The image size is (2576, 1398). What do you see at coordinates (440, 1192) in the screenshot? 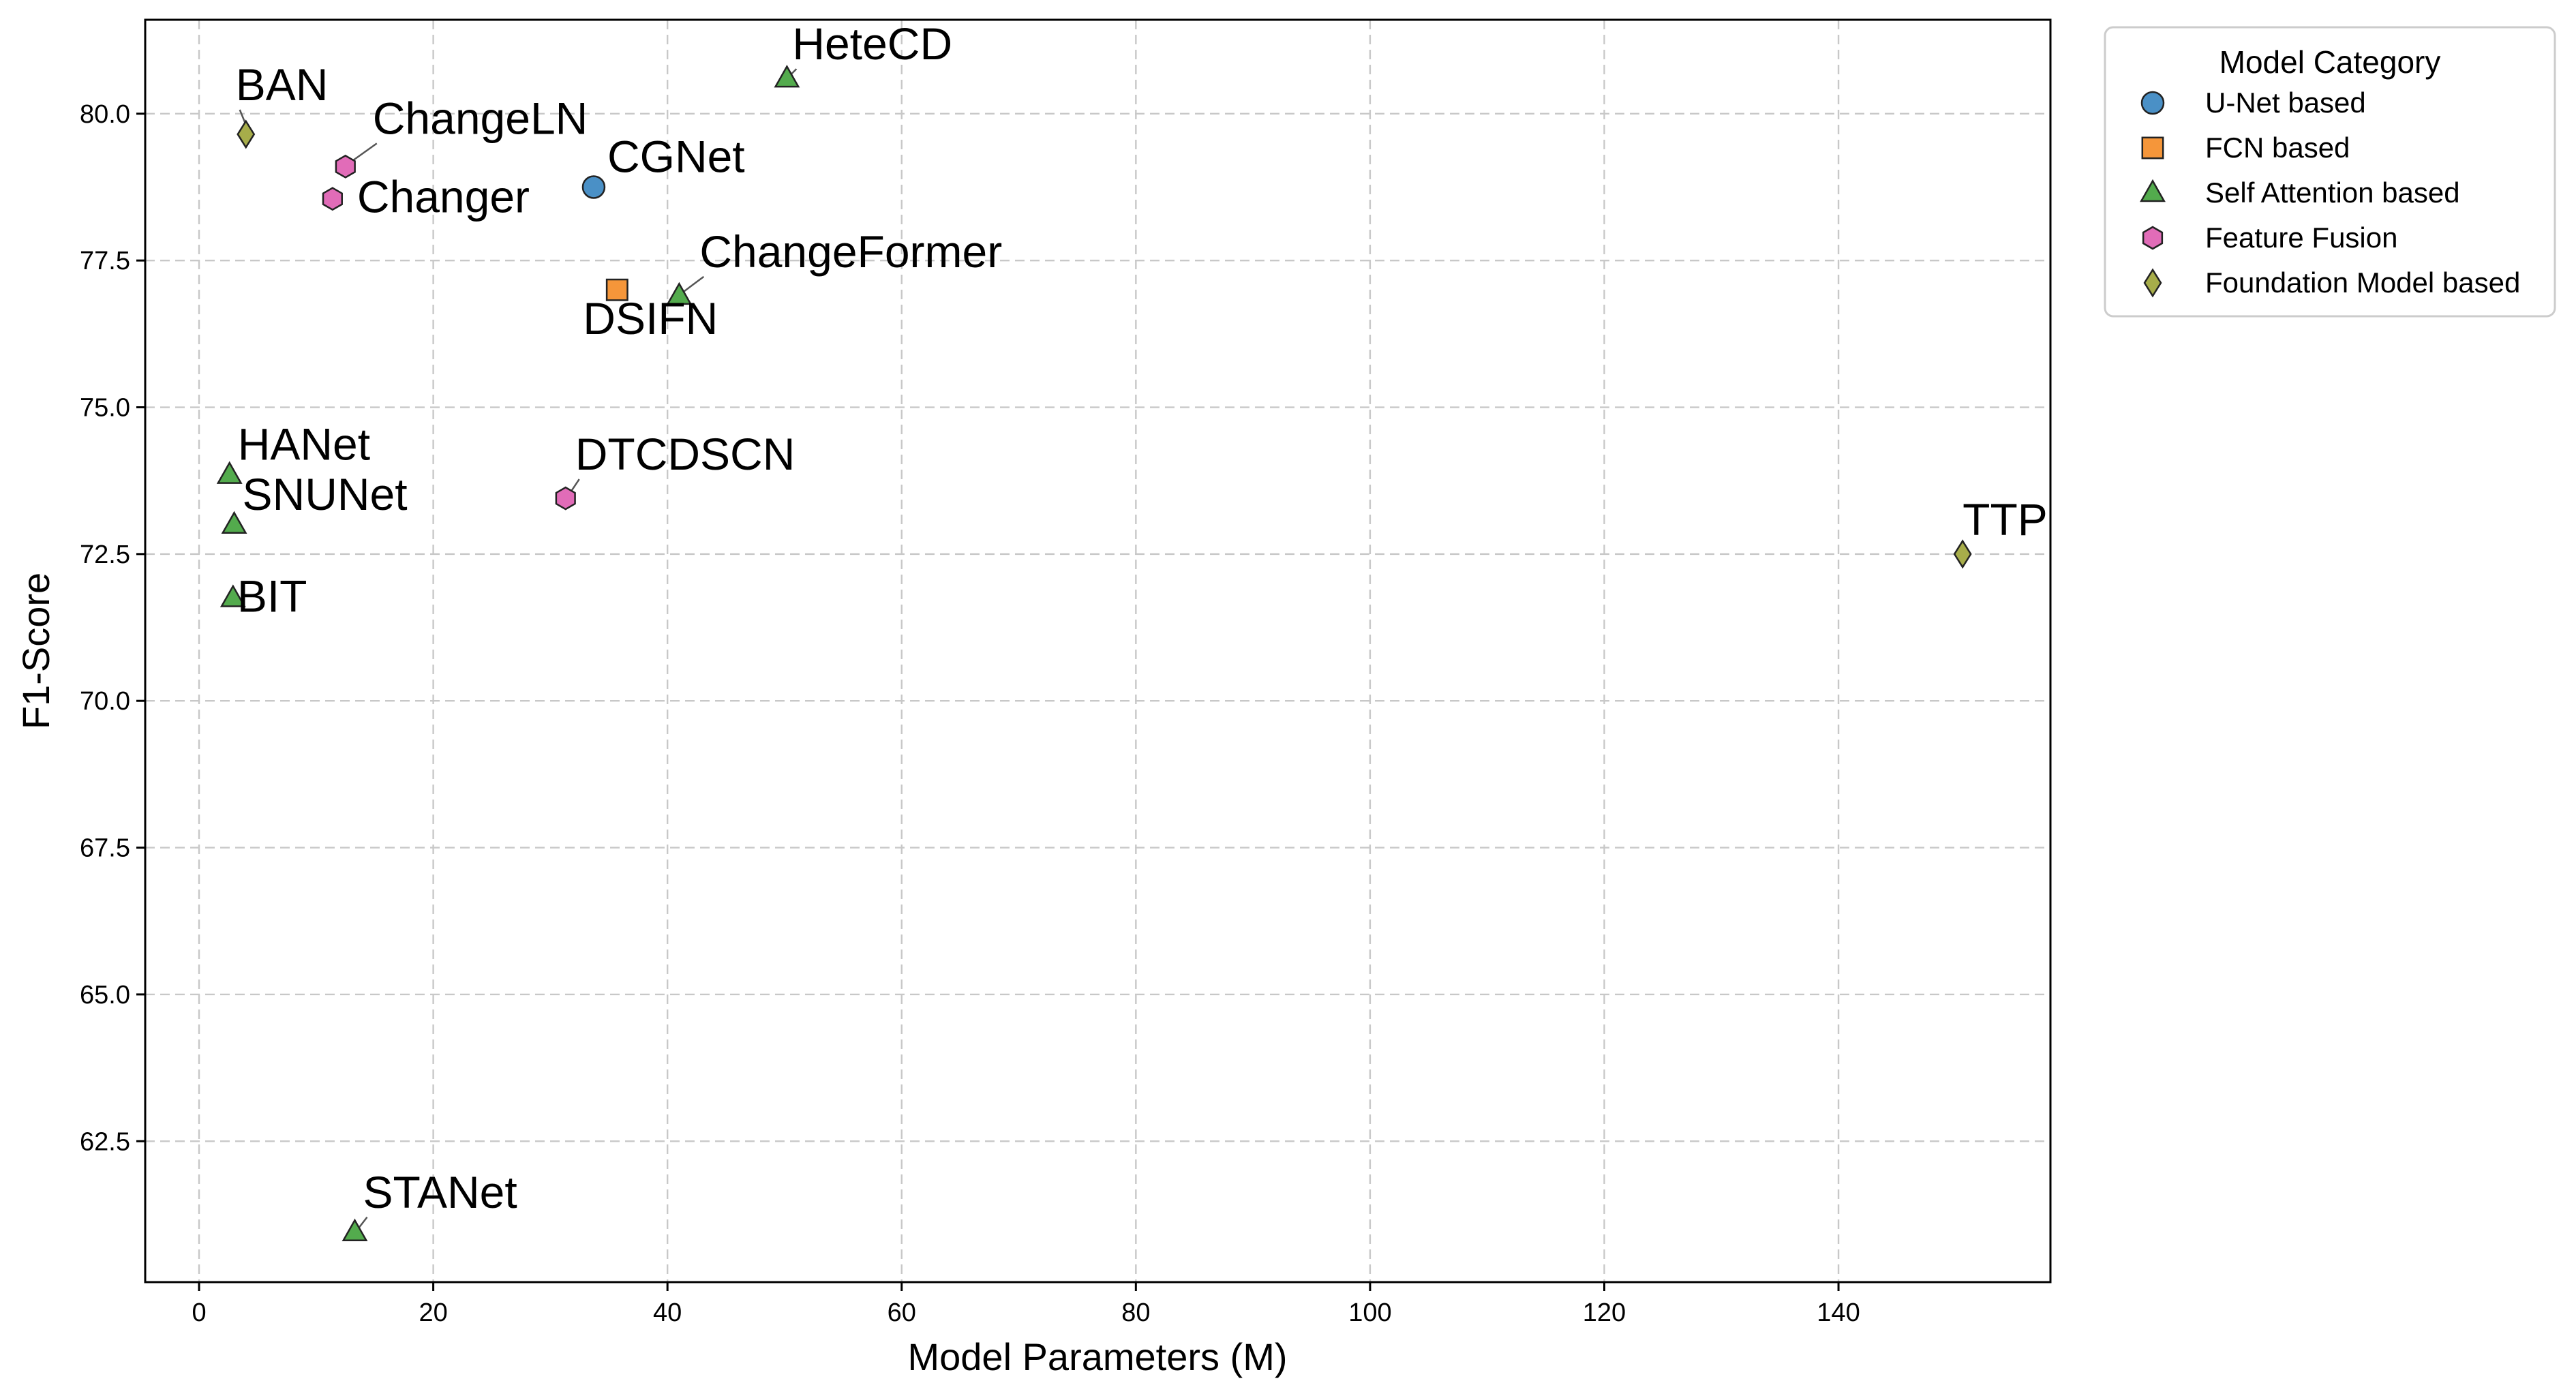
I see `point-label: STANet` at bounding box center [440, 1192].